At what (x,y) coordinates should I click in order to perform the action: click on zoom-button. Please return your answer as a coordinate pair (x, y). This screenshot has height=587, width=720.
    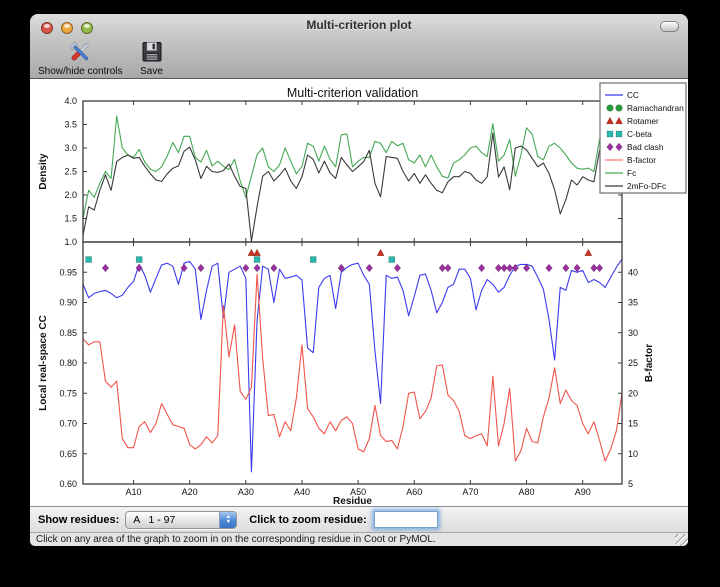
    Looking at the image, I should click on (87, 28).